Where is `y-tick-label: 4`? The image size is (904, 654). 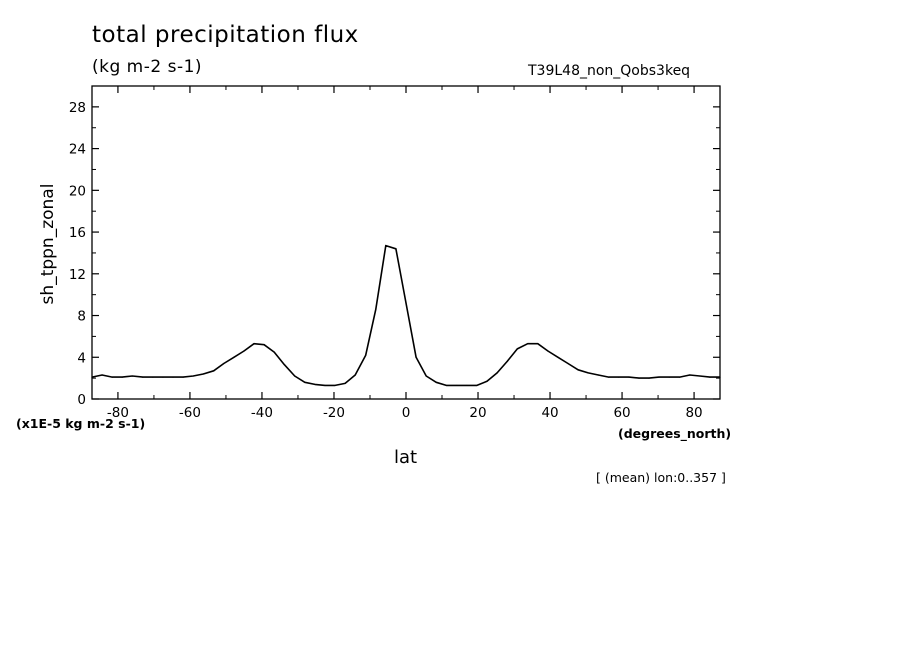
y-tick-label: 4 is located at coordinates (81, 358).